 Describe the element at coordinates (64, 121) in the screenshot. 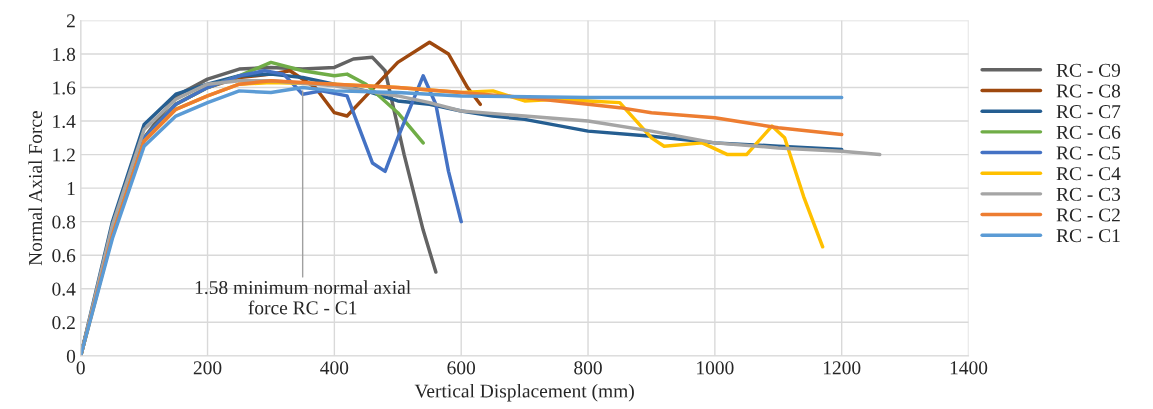

I see `y-tick-label: 1.4` at that location.